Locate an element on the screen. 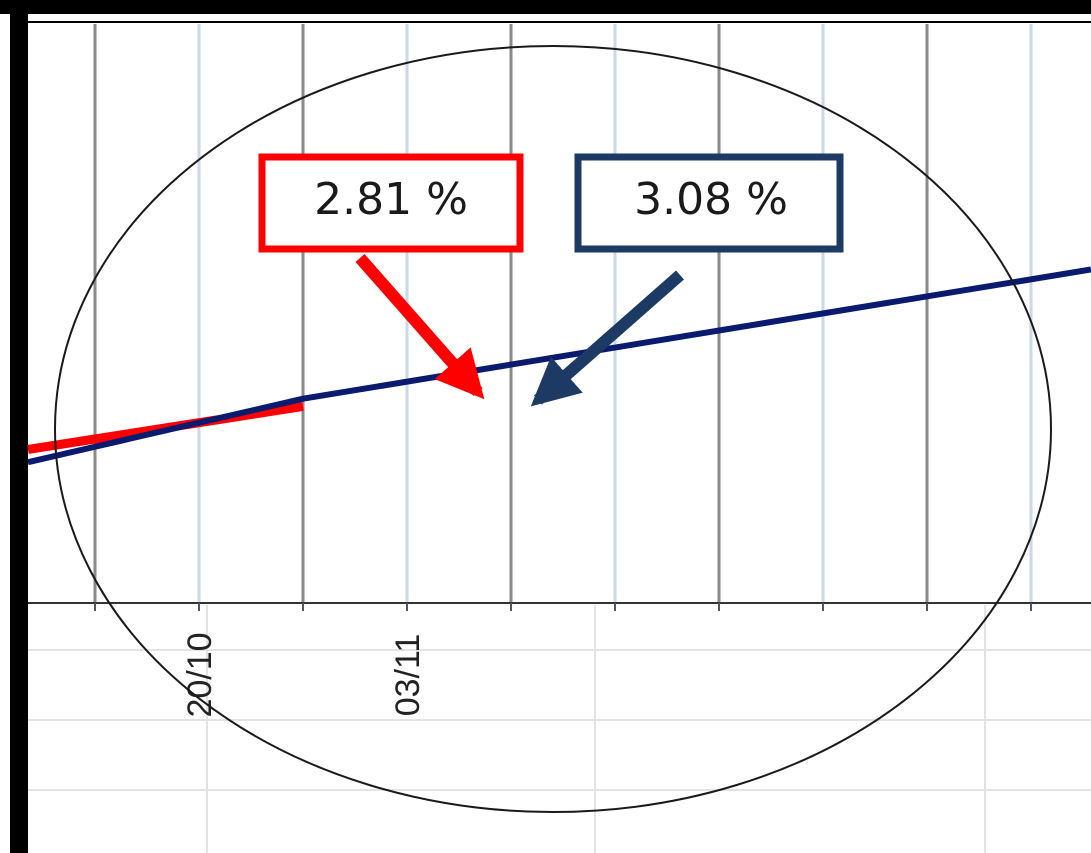  callout-red-arrow is located at coordinates (420, 327).